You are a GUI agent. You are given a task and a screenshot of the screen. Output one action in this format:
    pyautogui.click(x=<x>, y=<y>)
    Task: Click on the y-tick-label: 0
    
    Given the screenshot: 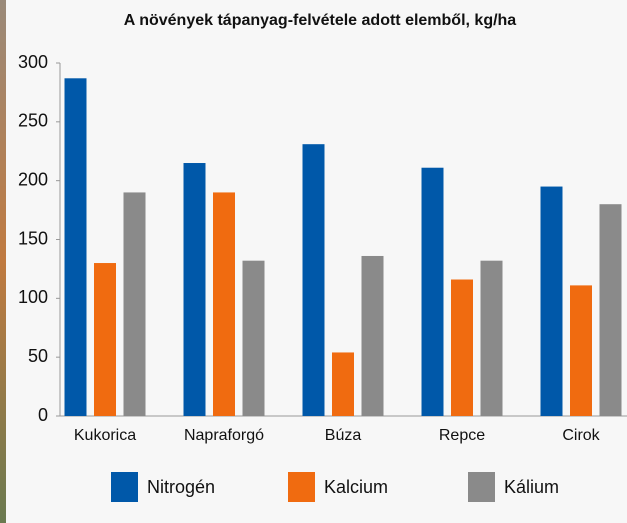 What is the action you would take?
    pyautogui.click(x=43, y=415)
    